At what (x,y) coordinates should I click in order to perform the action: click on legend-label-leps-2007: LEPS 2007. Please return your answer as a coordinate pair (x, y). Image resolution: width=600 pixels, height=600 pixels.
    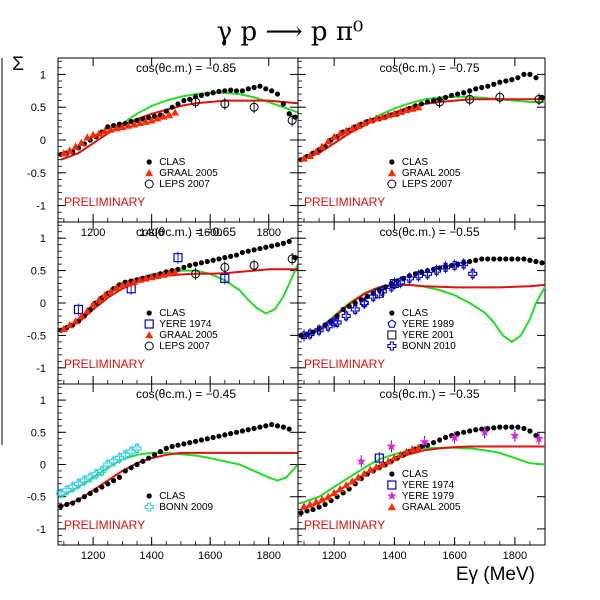
    Looking at the image, I should click on (184, 346).